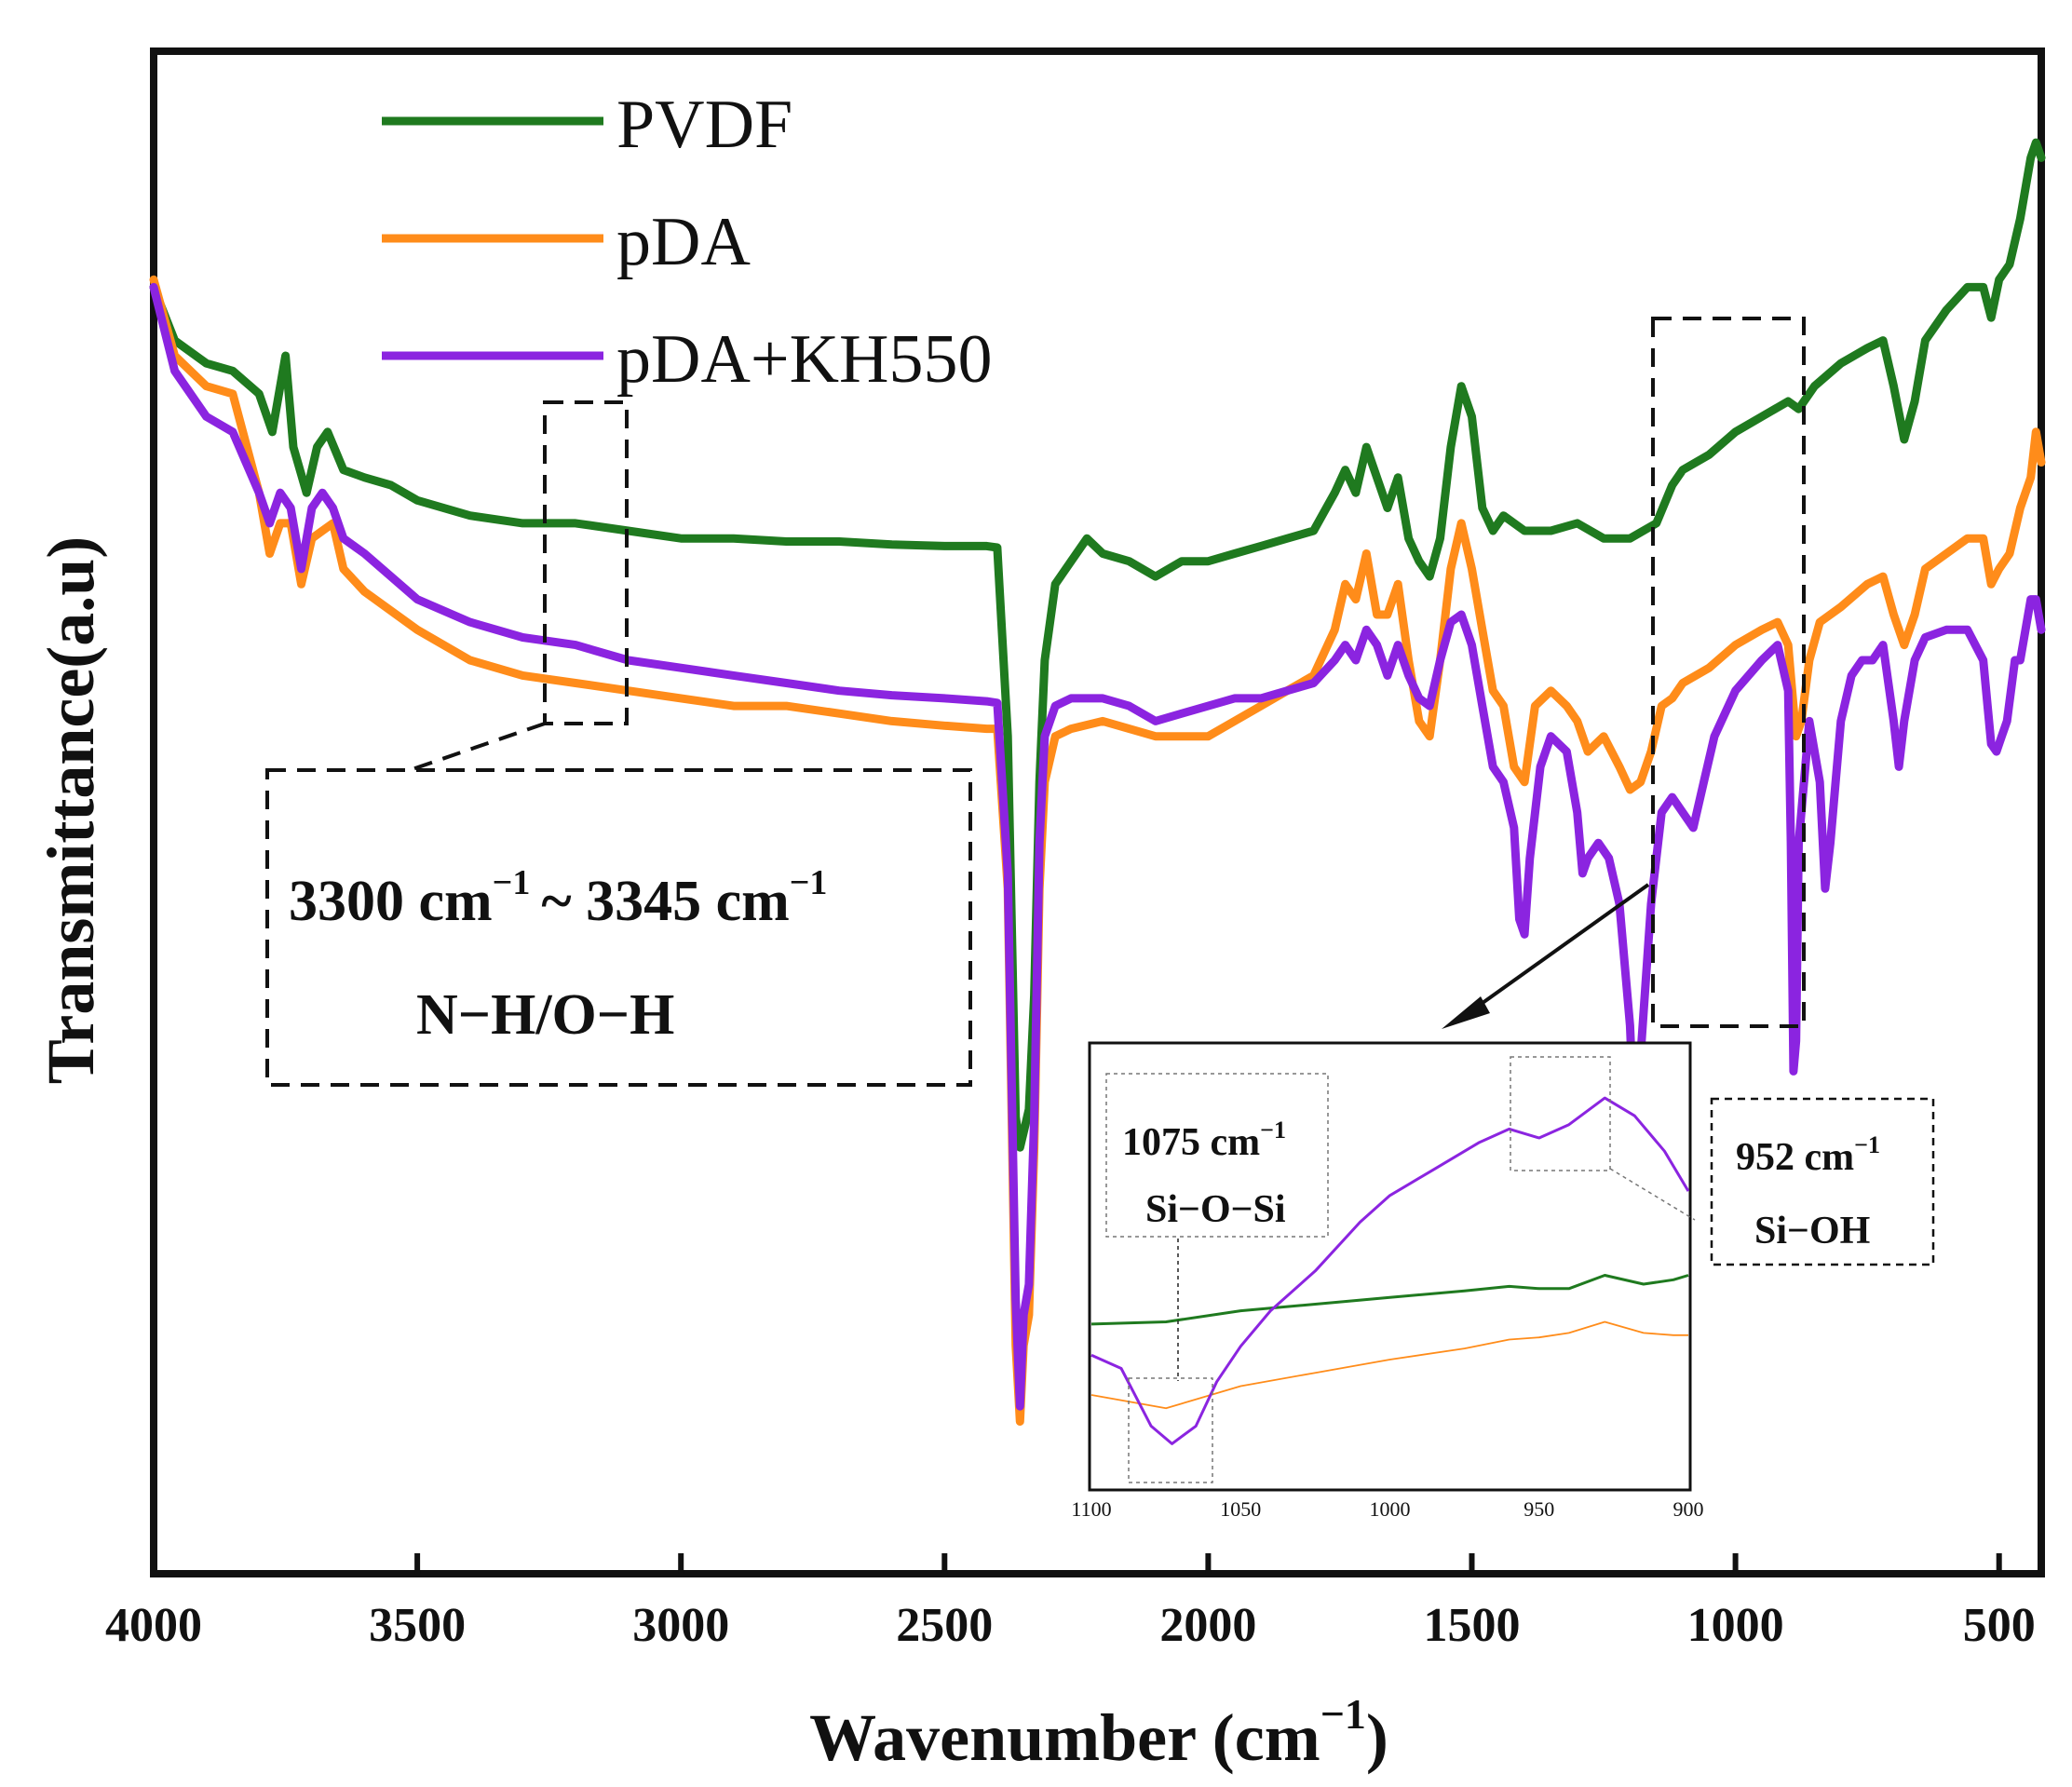  I want to click on inset-series-layer, so click(1390, 1270).